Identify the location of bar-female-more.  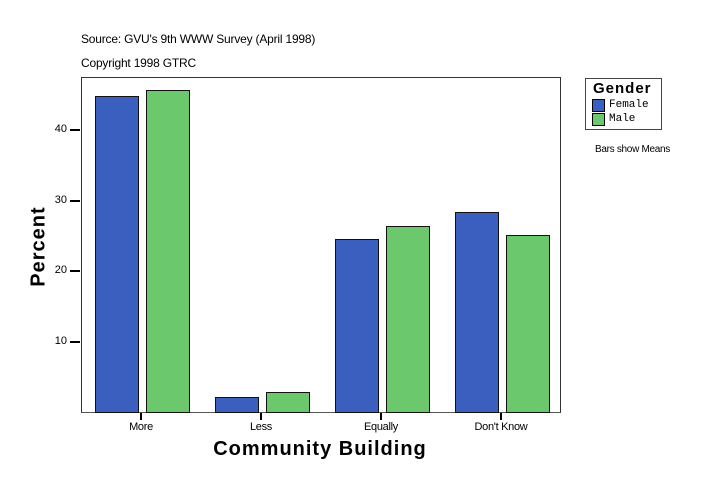
(117, 254).